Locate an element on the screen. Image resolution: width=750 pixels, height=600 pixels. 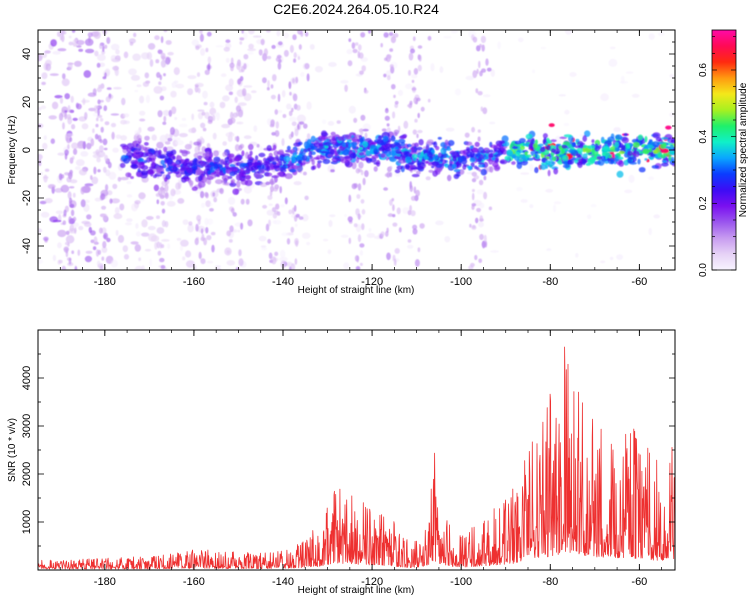
colorbar-tick-label: 0.2 is located at coordinates (703, 203).